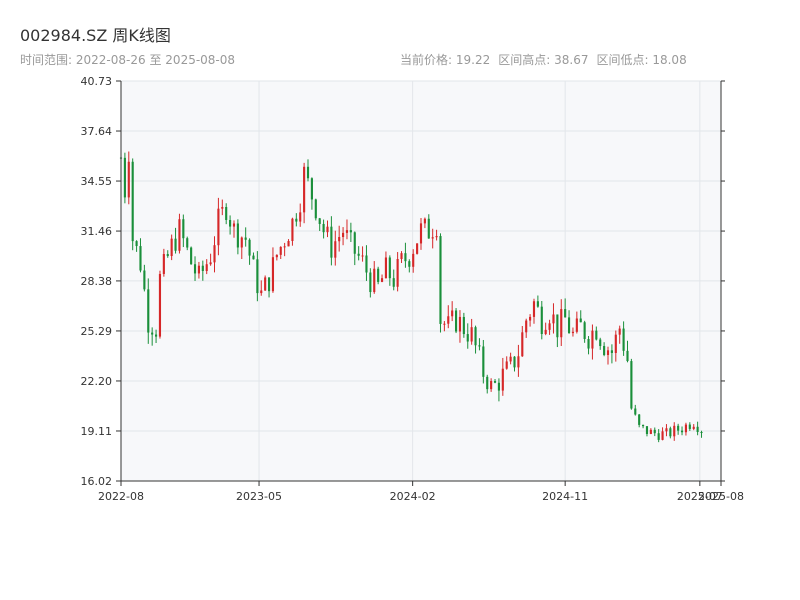 This screenshot has height=600, width=800. What do you see at coordinates (97, 181) in the screenshot?
I see `y-tick-label: 34.55` at bounding box center [97, 181].